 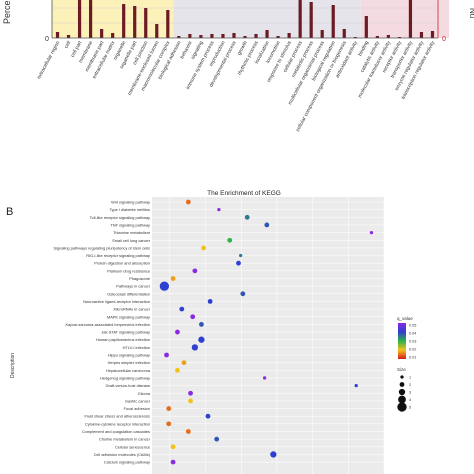 What do you see at coordinates (125, 439) in the screenshot?
I see `kegg-term-label: Choline metabolism in cancer` at bounding box center [125, 439].